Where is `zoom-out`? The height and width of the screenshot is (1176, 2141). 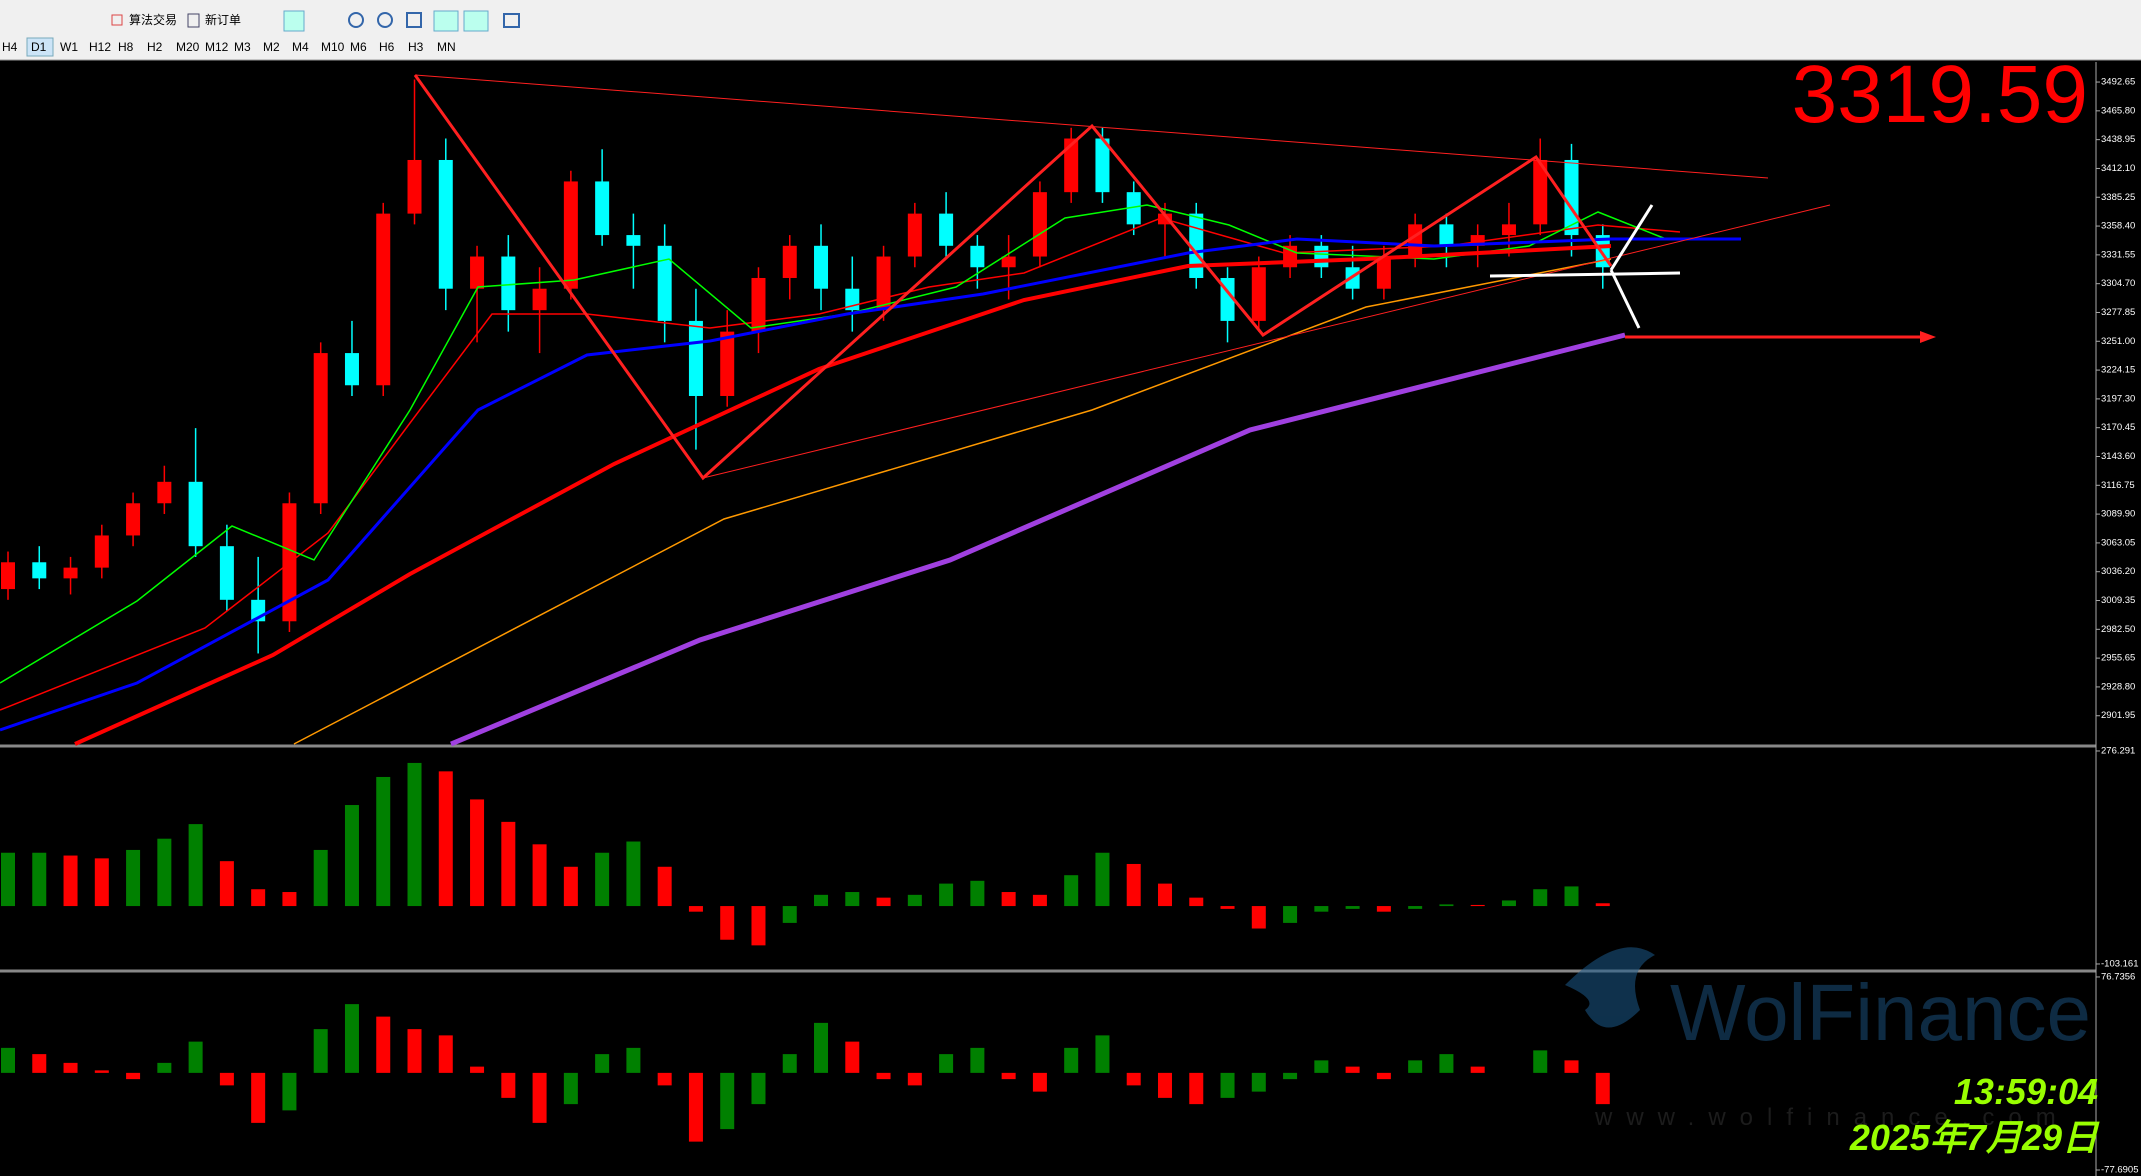 zoom-out is located at coordinates (385, 20).